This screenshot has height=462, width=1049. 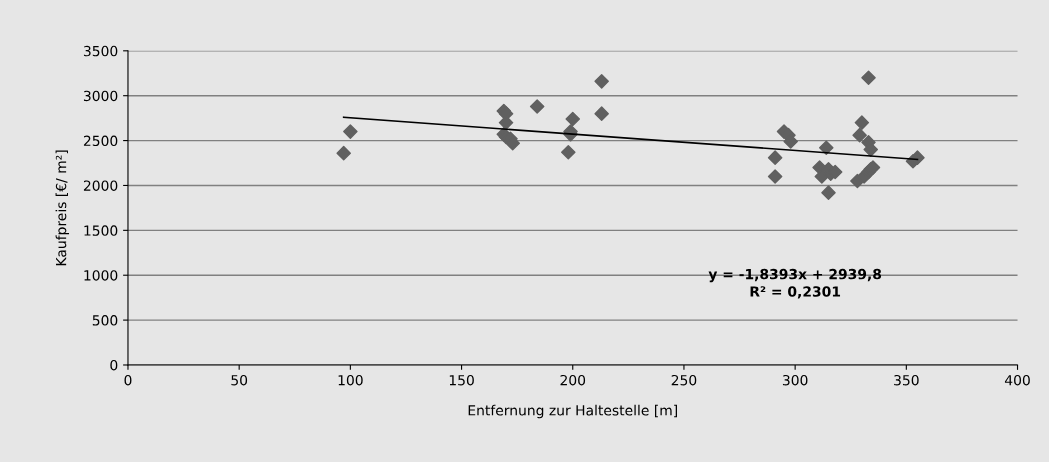 I want to click on x-tick-label: 400, so click(x=1017, y=380).